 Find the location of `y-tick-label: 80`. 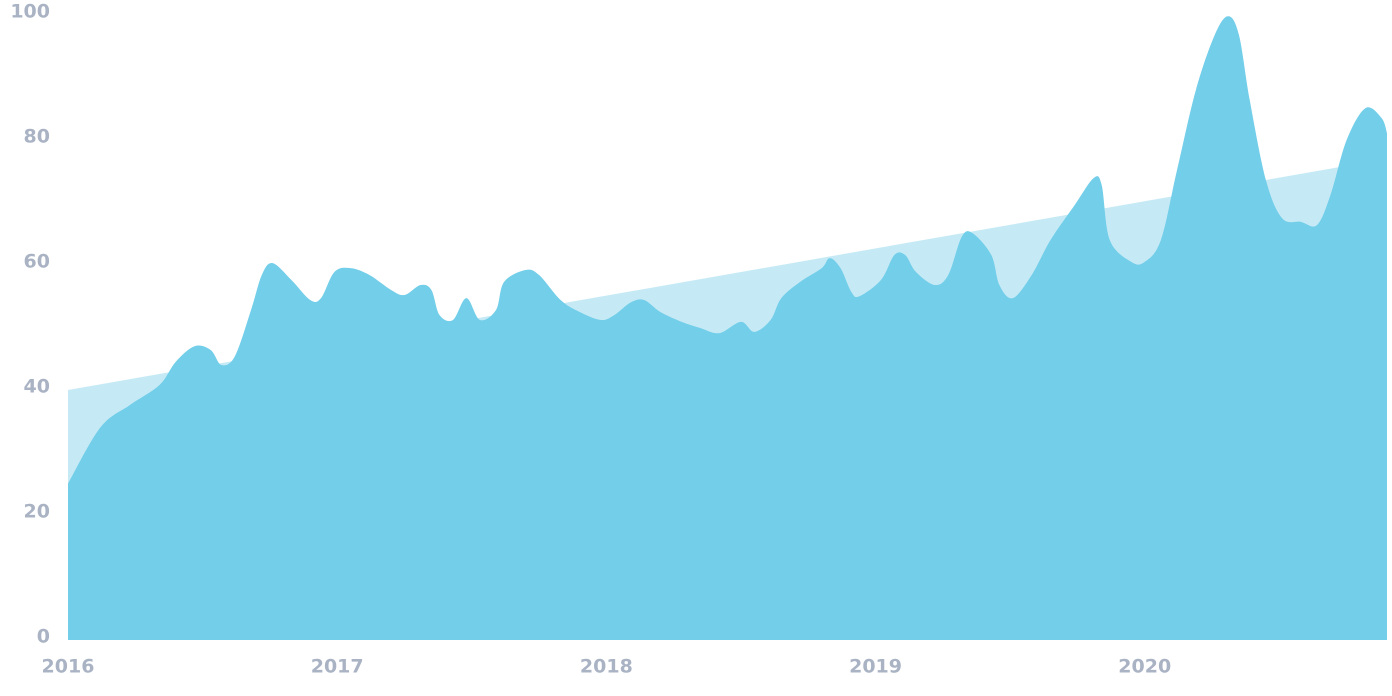

y-tick-label: 80 is located at coordinates (37, 137).